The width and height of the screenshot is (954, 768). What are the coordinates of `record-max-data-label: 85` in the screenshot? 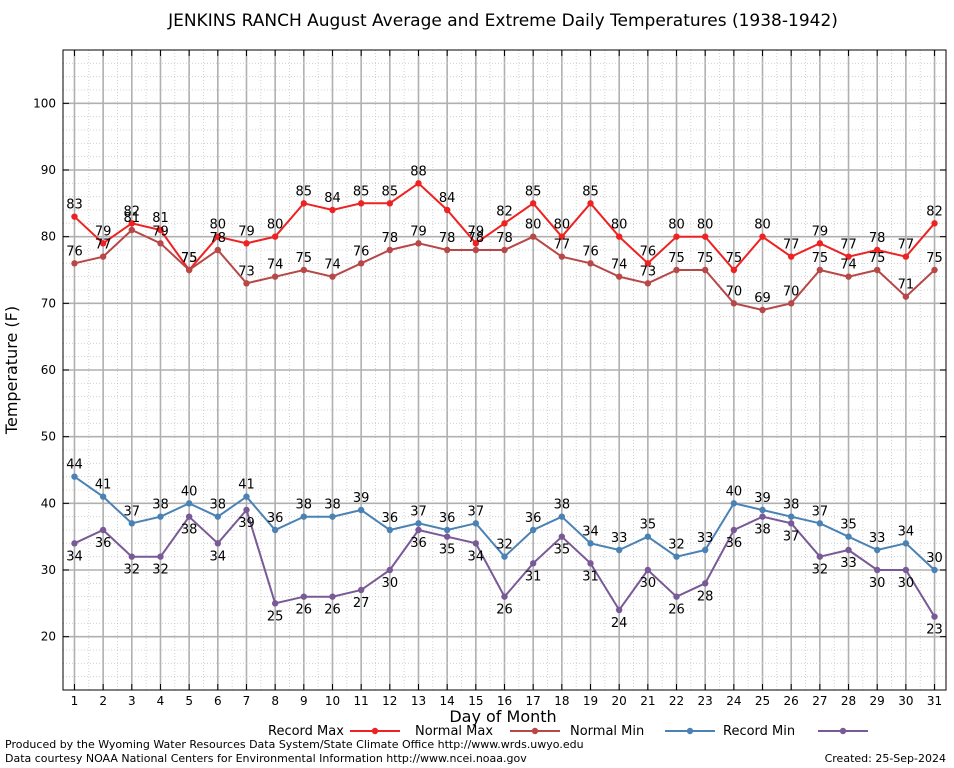 It's located at (304, 191).